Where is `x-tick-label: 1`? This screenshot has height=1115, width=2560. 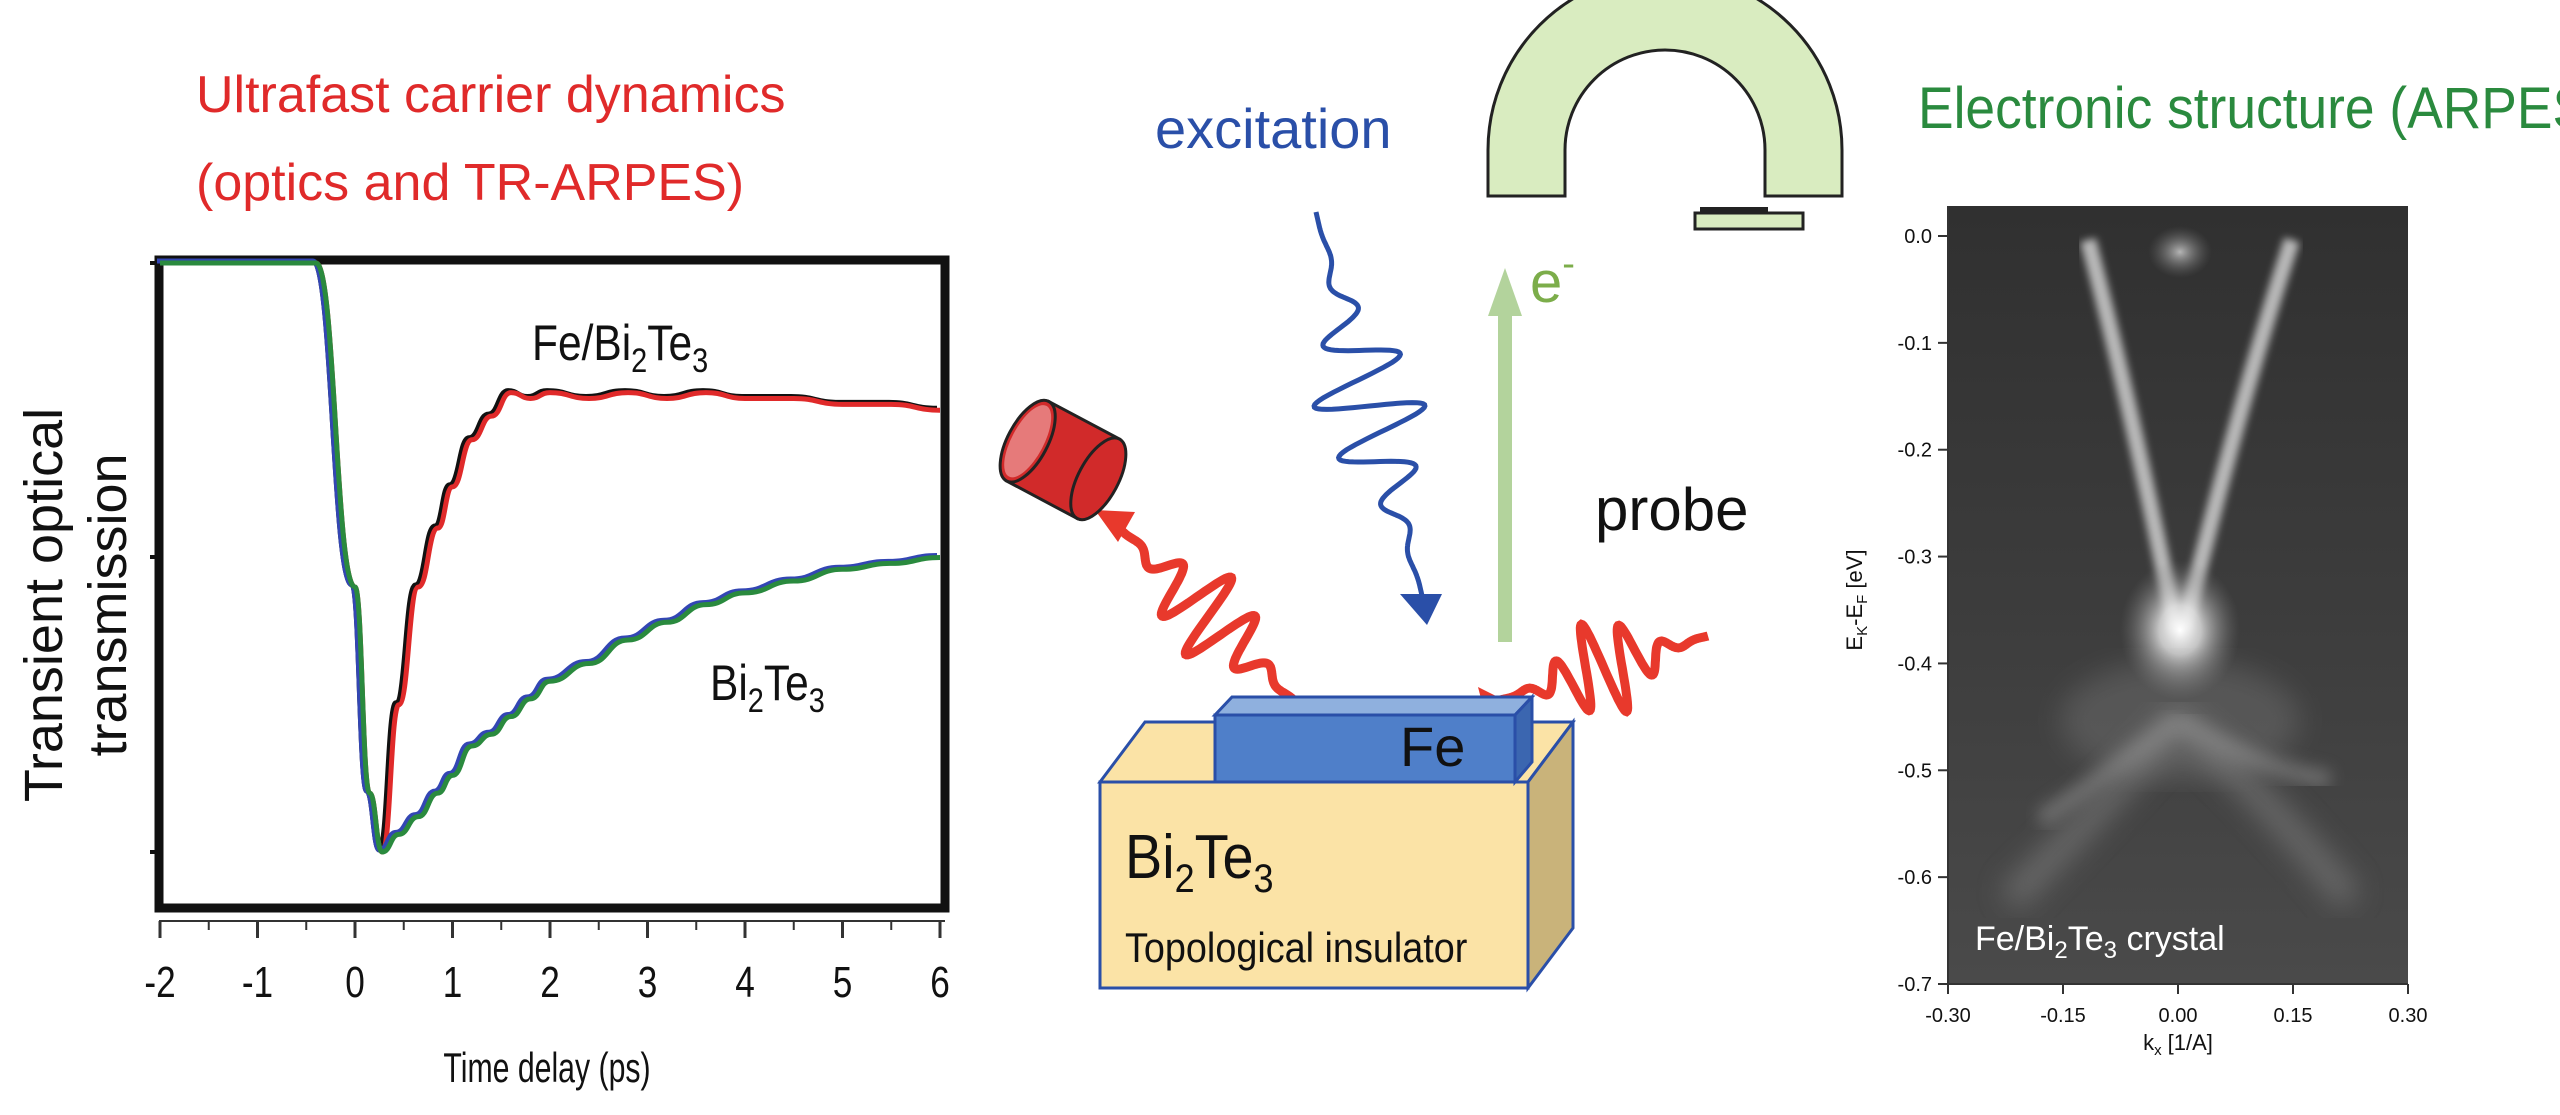
x-tick-label: 1 is located at coordinates (453, 982).